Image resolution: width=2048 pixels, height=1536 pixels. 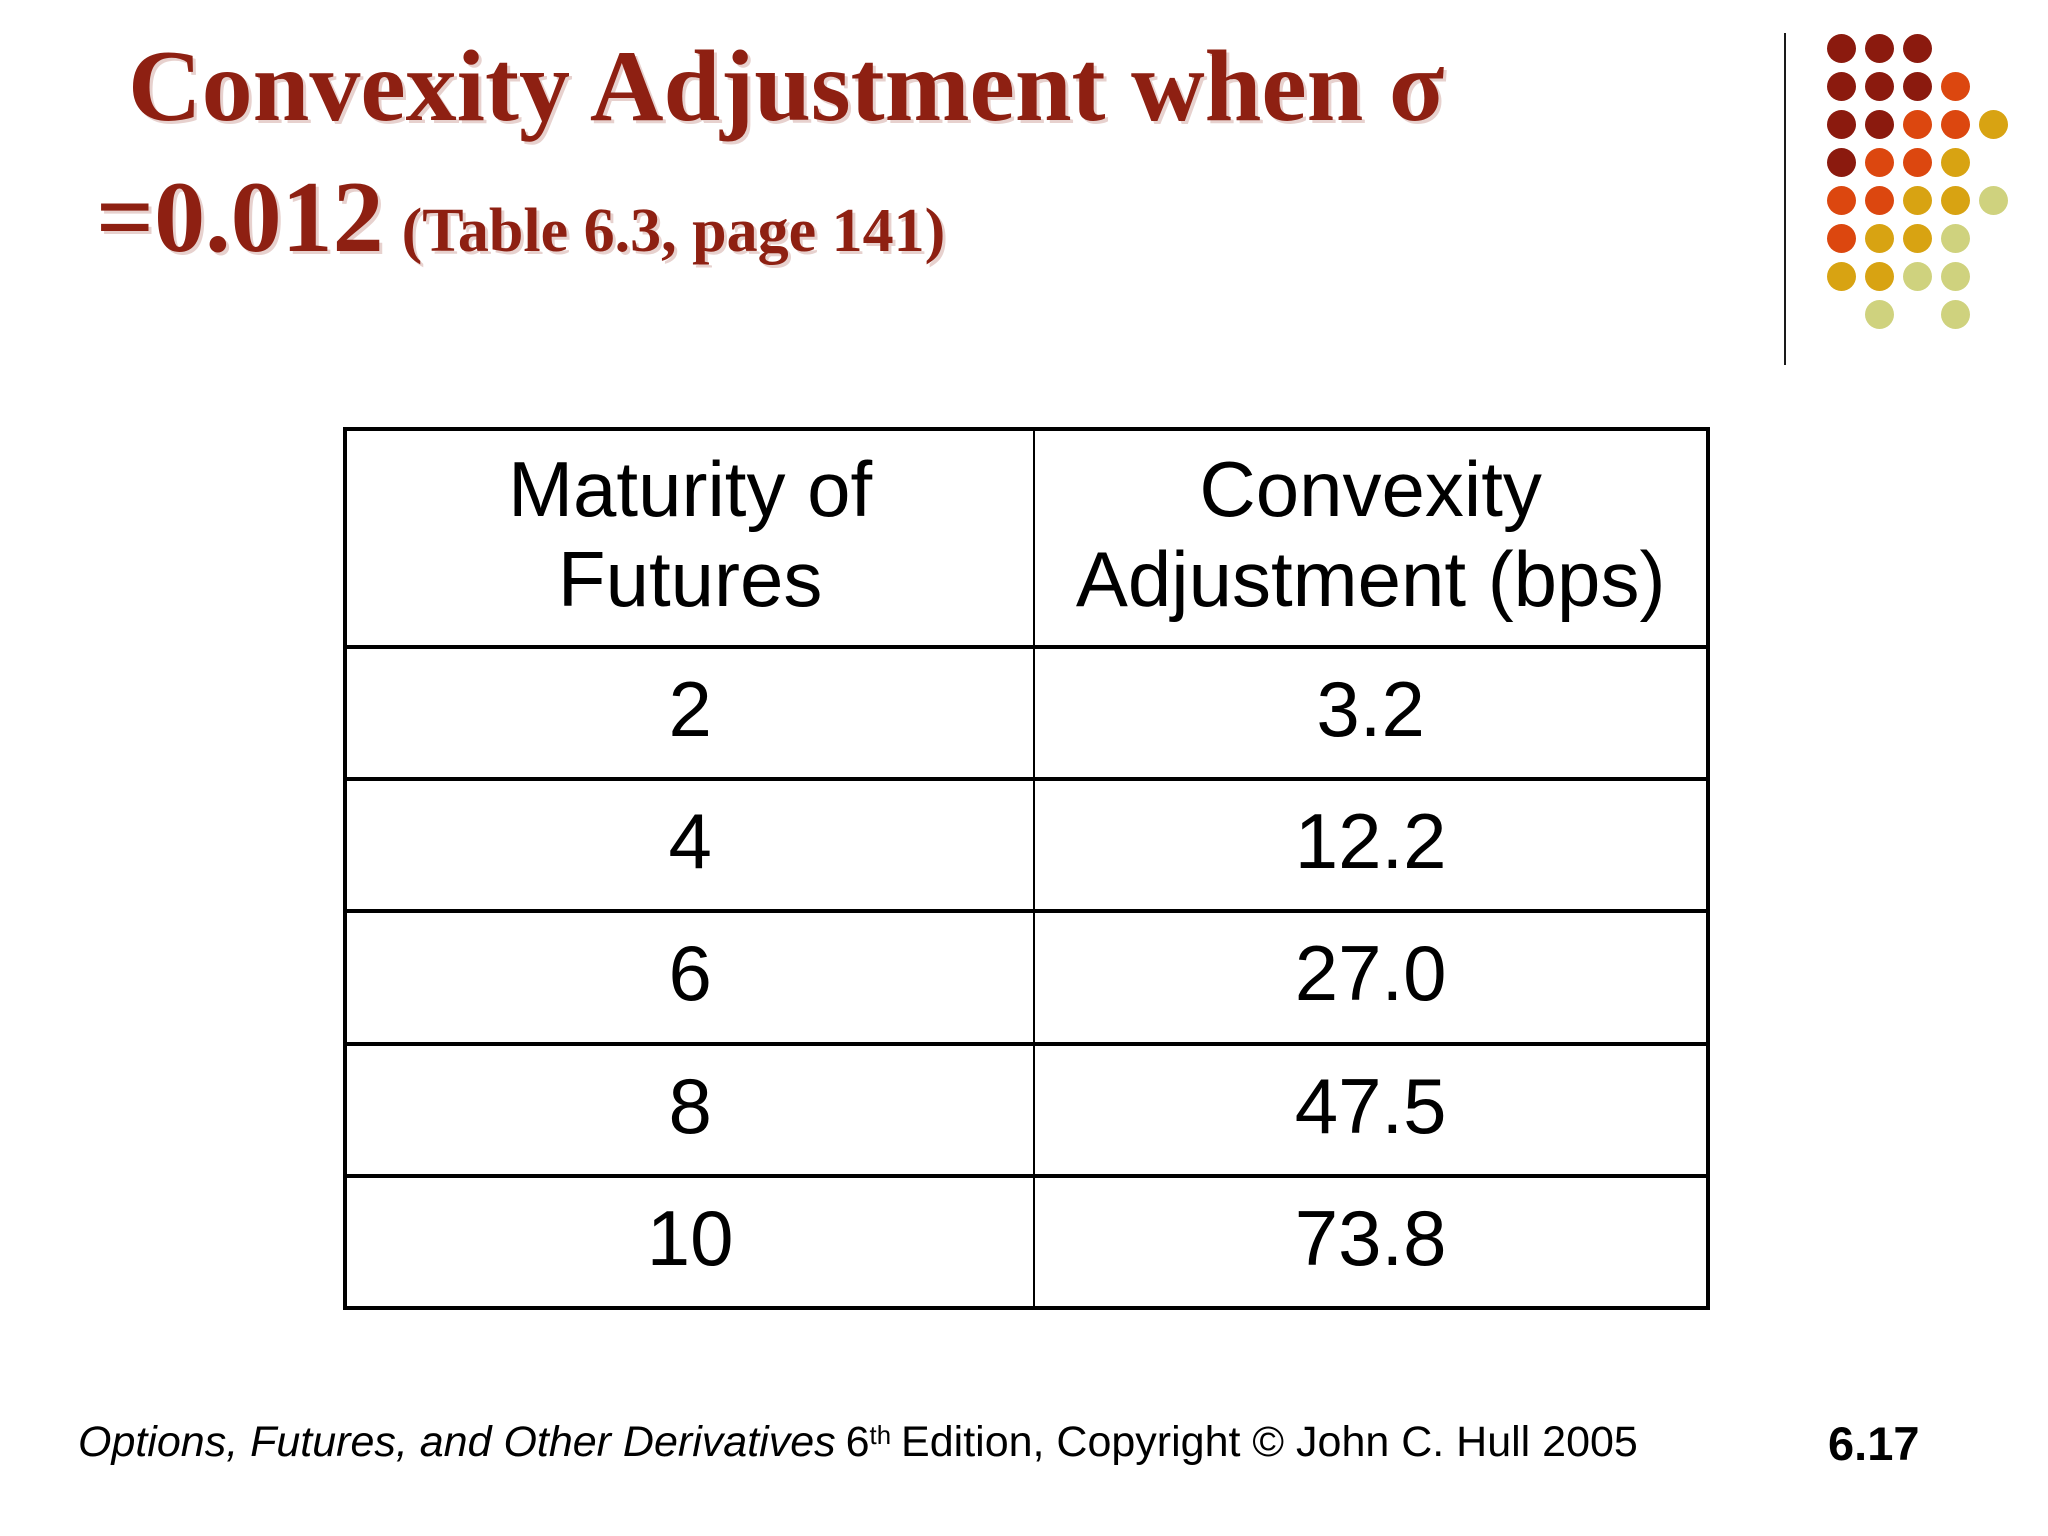 What do you see at coordinates (690, 578) in the screenshot?
I see `table-header-maturity-line2: Futures` at bounding box center [690, 578].